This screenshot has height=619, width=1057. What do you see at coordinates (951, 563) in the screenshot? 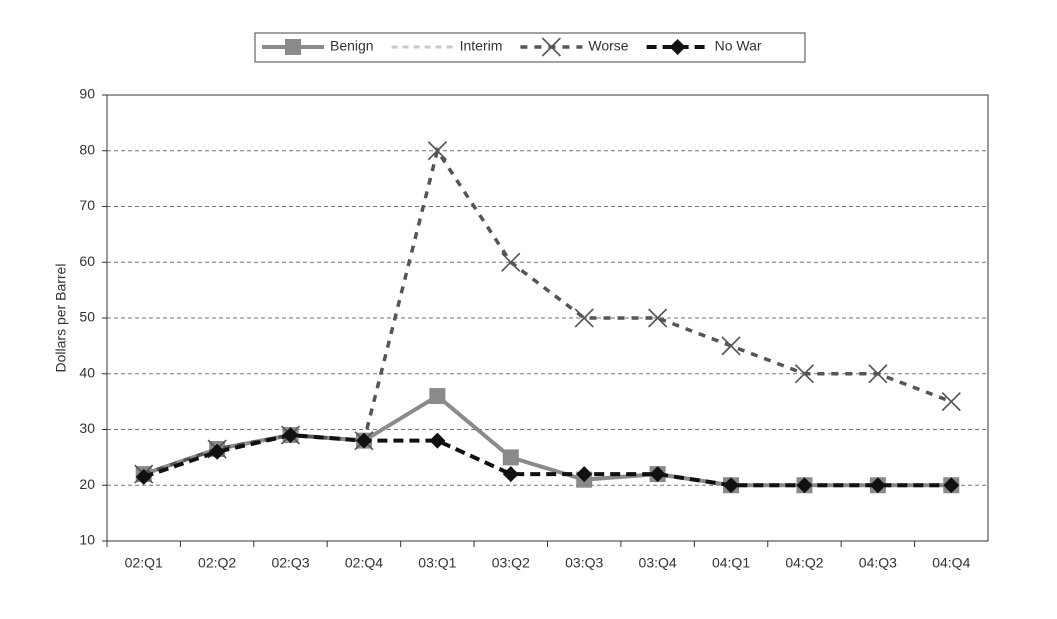
I see `x-tick-label: 04:Q4` at bounding box center [951, 563].